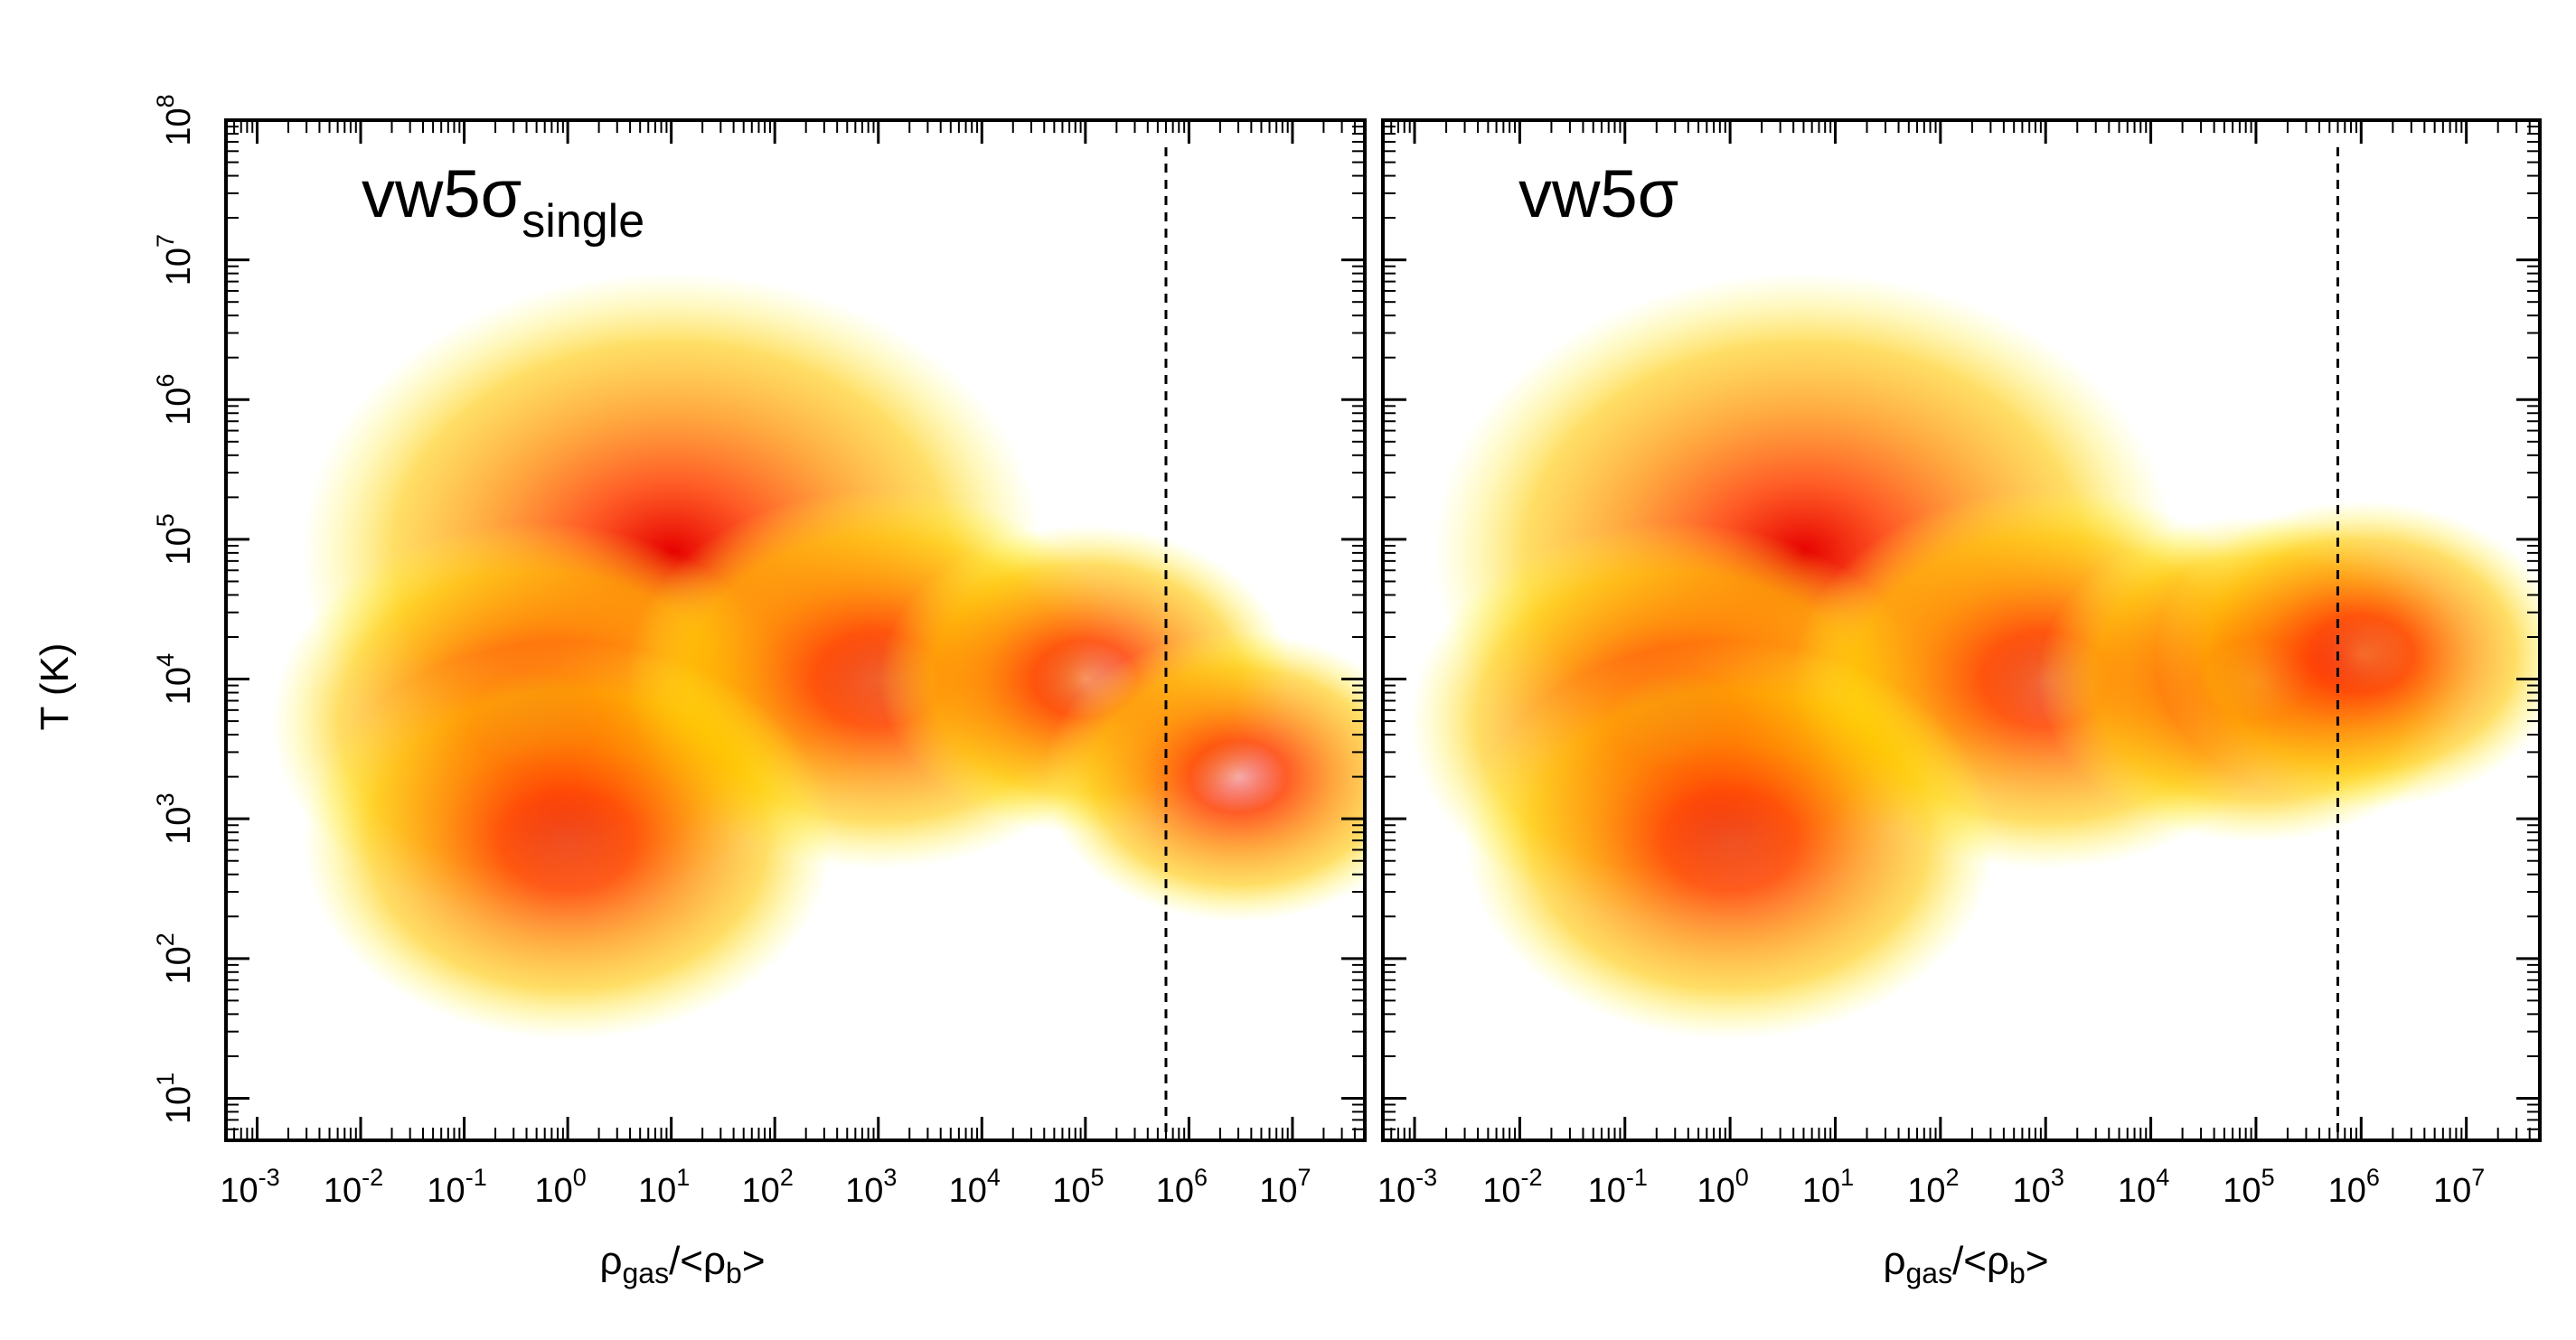 This screenshot has height=1340, width=2576. What do you see at coordinates (175, 958) in the screenshot?
I see `y-tick-label: 10²` at bounding box center [175, 958].